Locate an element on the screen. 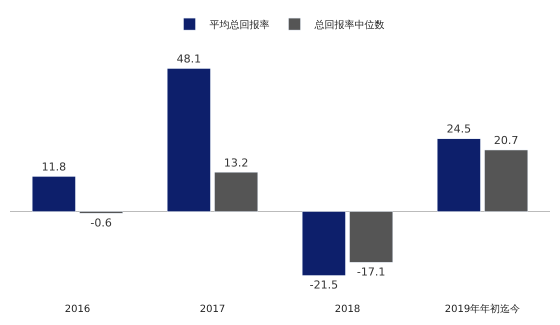 The height and width of the screenshot is (325, 560). data-label: 48.1 is located at coordinates (189, 59).